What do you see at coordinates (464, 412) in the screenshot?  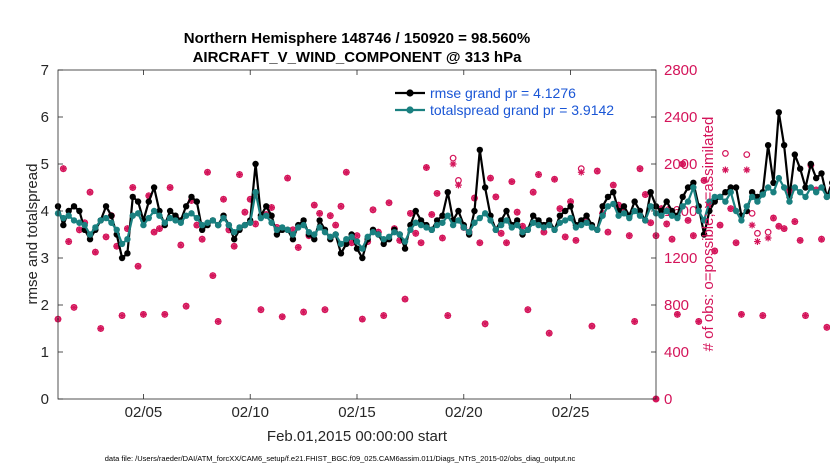 I see `x-tick-label: 02/20` at bounding box center [464, 412].